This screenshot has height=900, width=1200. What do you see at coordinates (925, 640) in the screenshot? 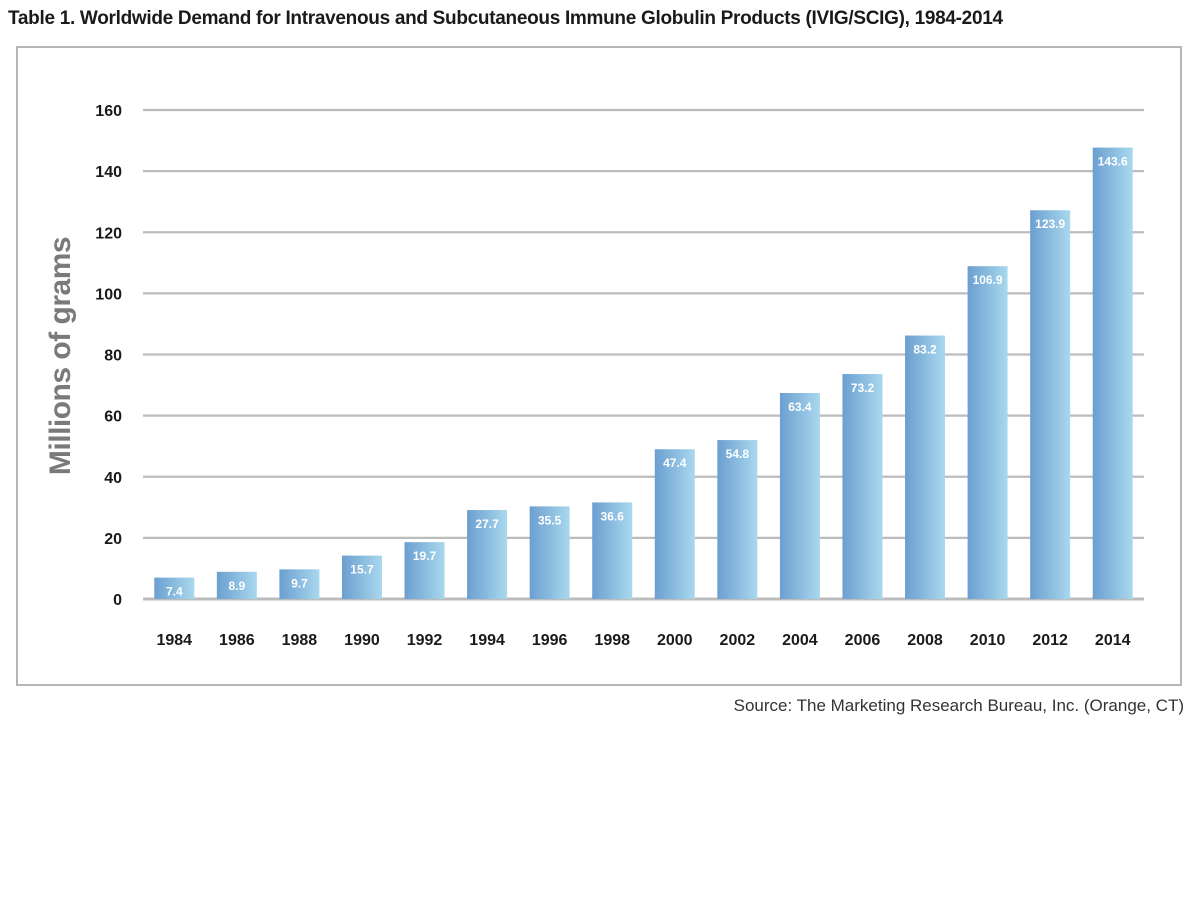
I see `x-tick-label-2008: 2008` at bounding box center [925, 640].